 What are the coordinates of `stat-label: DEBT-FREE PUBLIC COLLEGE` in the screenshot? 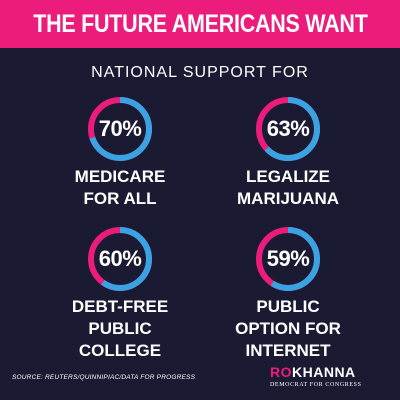 It's located at (120, 329).